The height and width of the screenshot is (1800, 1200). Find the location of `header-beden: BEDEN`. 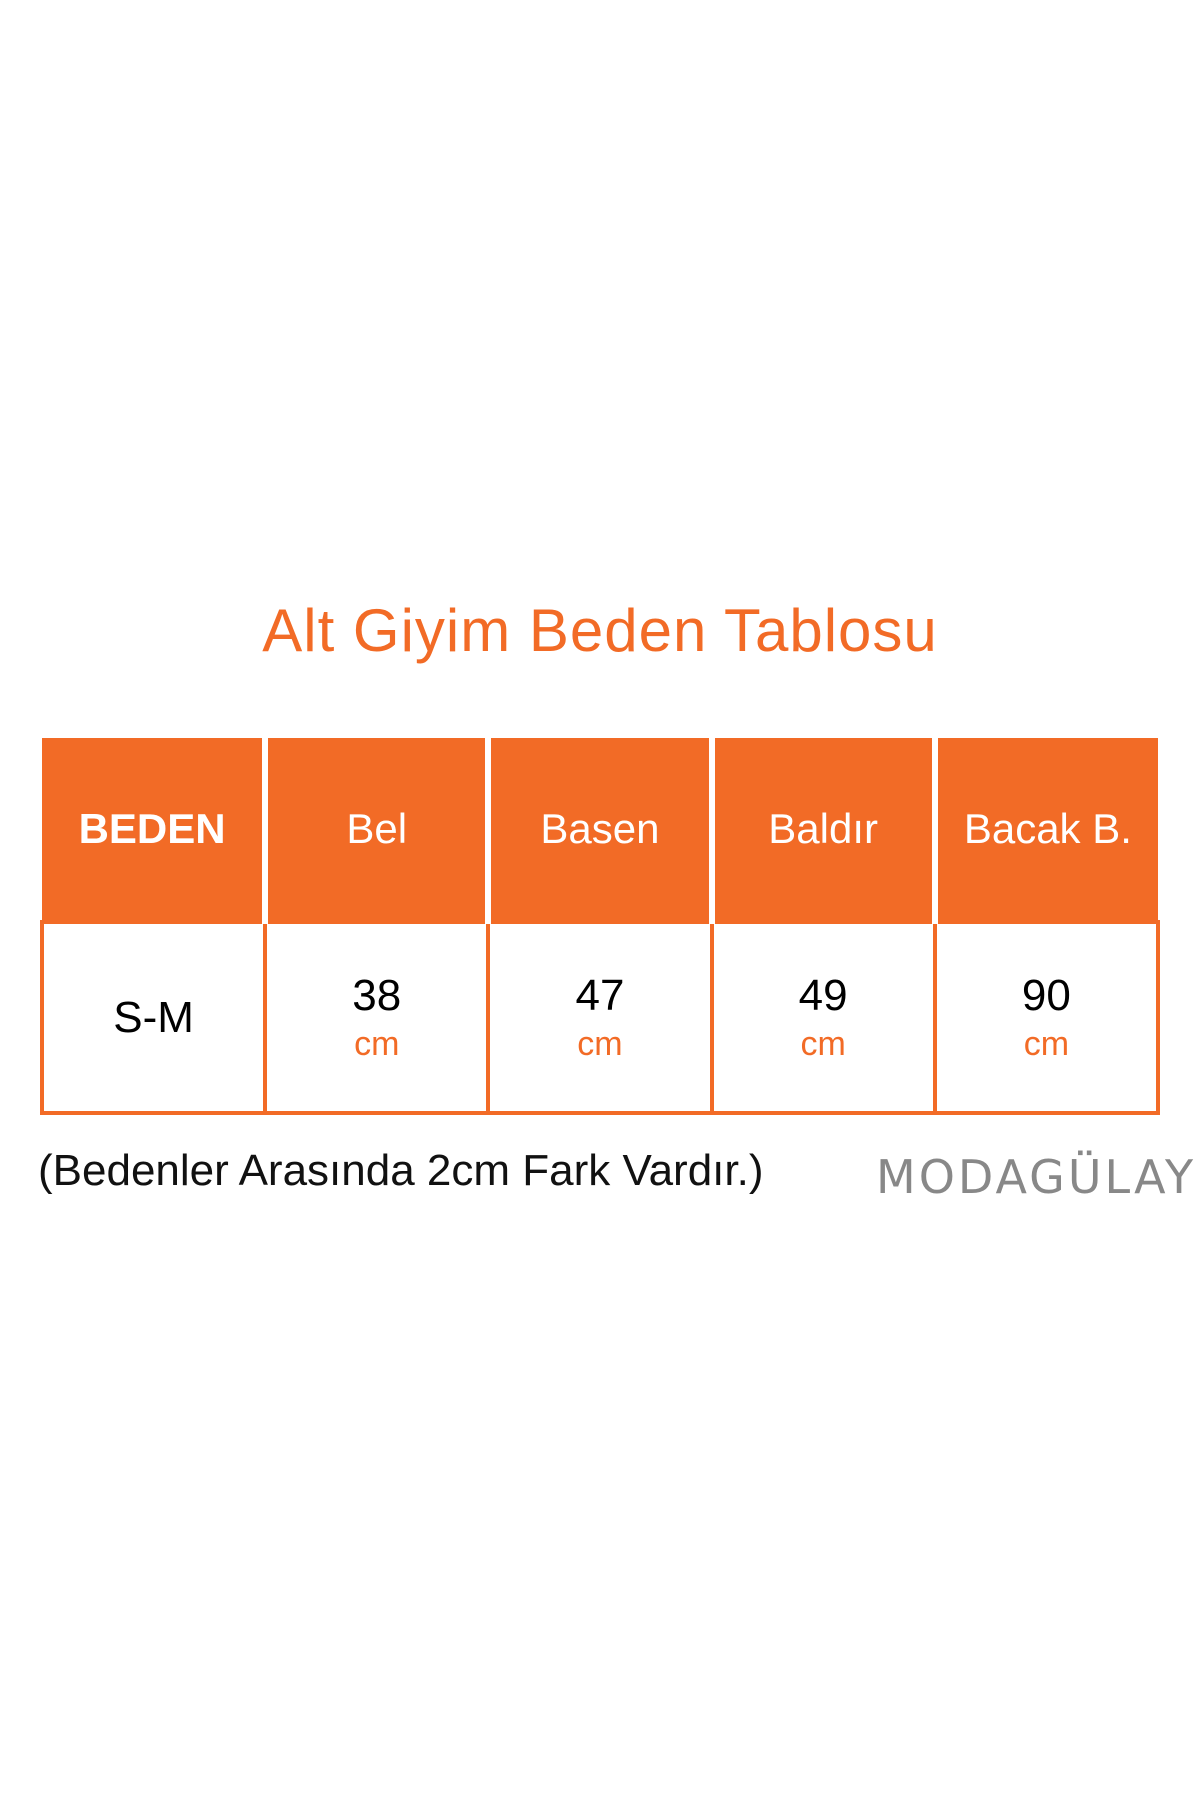

header-beden: BEDEN is located at coordinates (155, 830).